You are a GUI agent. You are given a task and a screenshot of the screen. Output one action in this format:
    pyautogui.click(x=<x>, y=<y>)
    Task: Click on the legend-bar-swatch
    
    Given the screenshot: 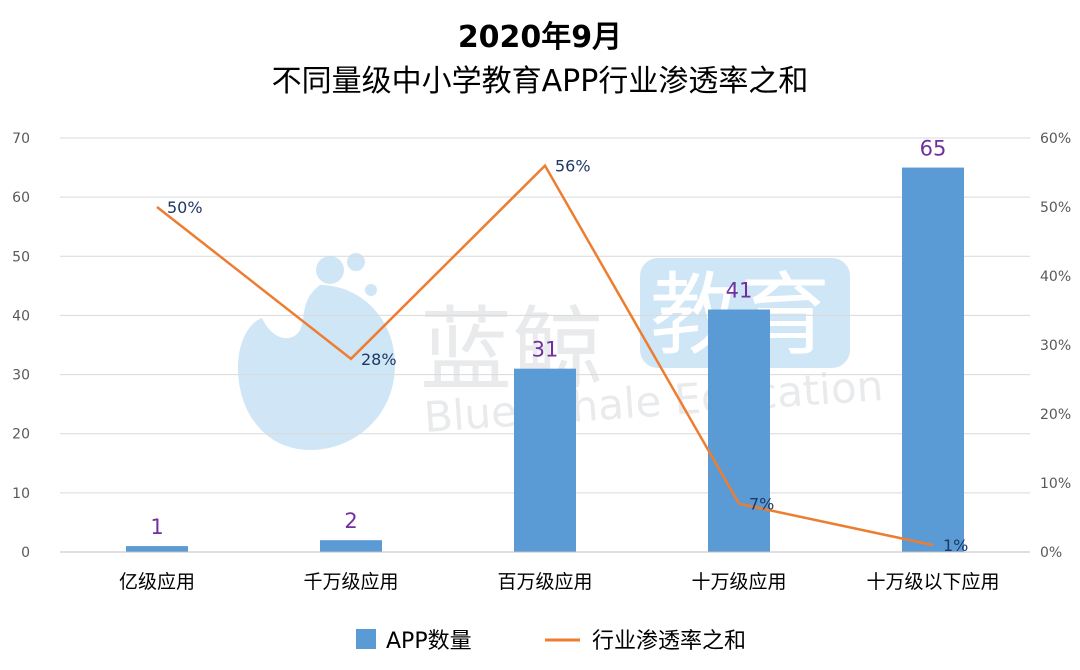 What is the action you would take?
    pyautogui.click(x=366, y=639)
    